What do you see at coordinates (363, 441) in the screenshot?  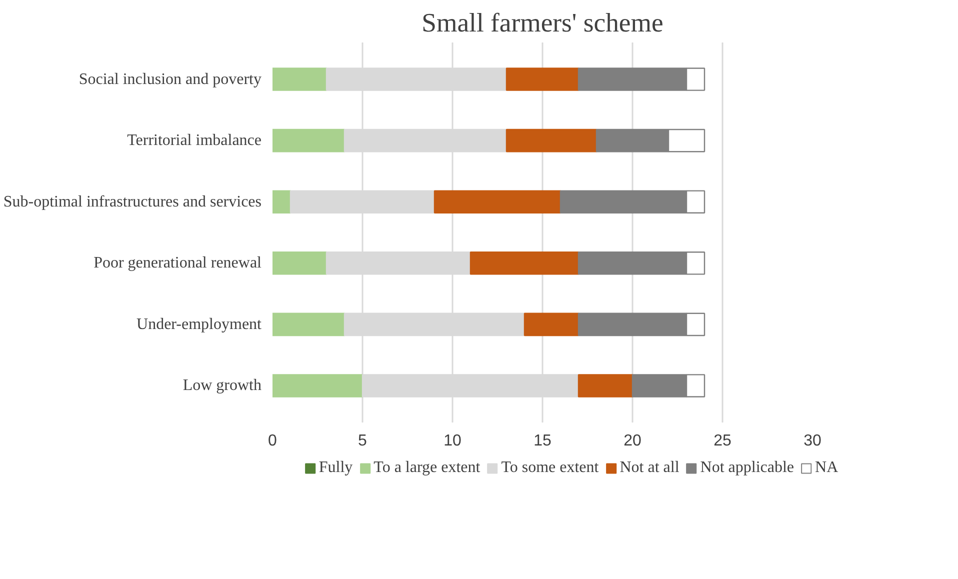 I see `x-tick-label: 5` at bounding box center [363, 441].